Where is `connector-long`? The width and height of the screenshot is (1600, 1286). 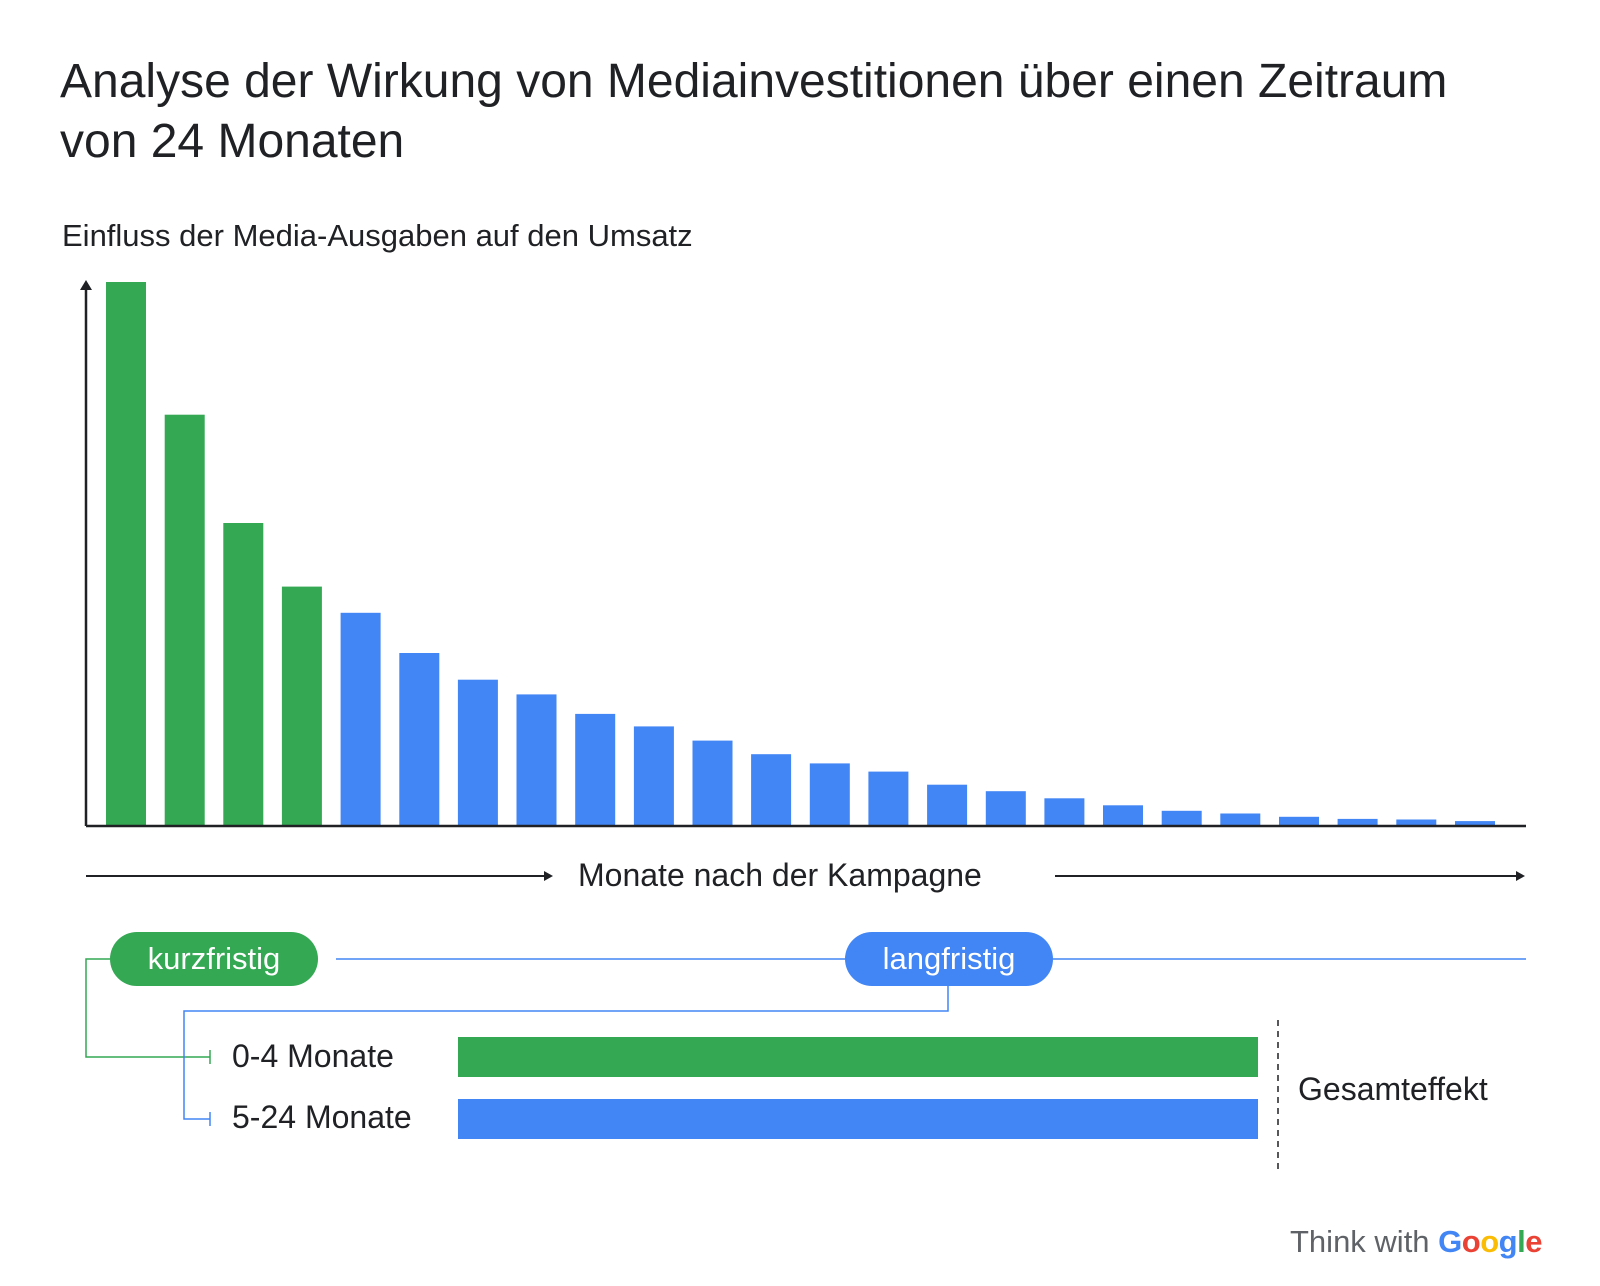 connector-long is located at coordinates (566, 1053).